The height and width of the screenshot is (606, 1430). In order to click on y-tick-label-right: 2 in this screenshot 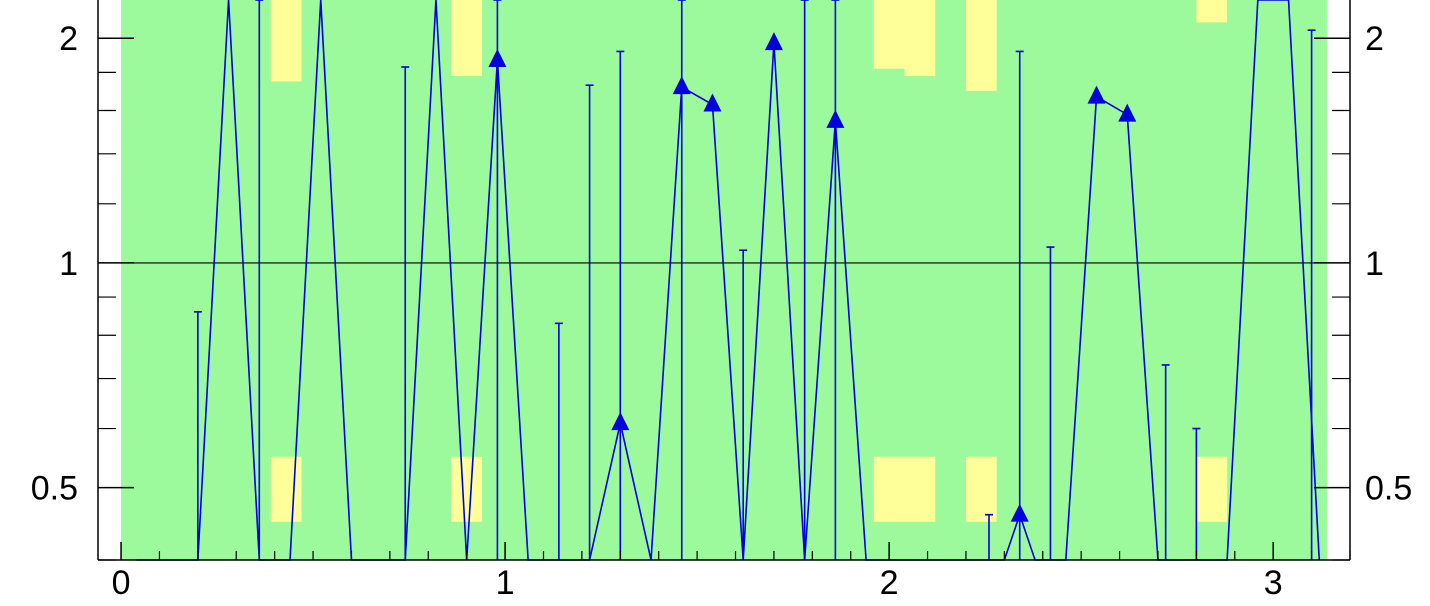, I will do `click(1374, 39)`.